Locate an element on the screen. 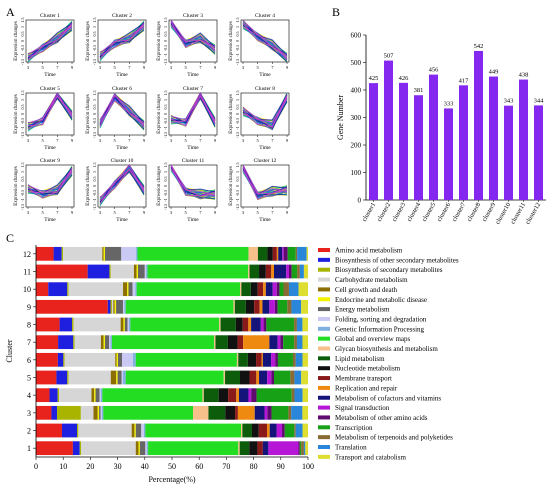  legend-item: Cell growth and death is located at coordinates (358, 290).